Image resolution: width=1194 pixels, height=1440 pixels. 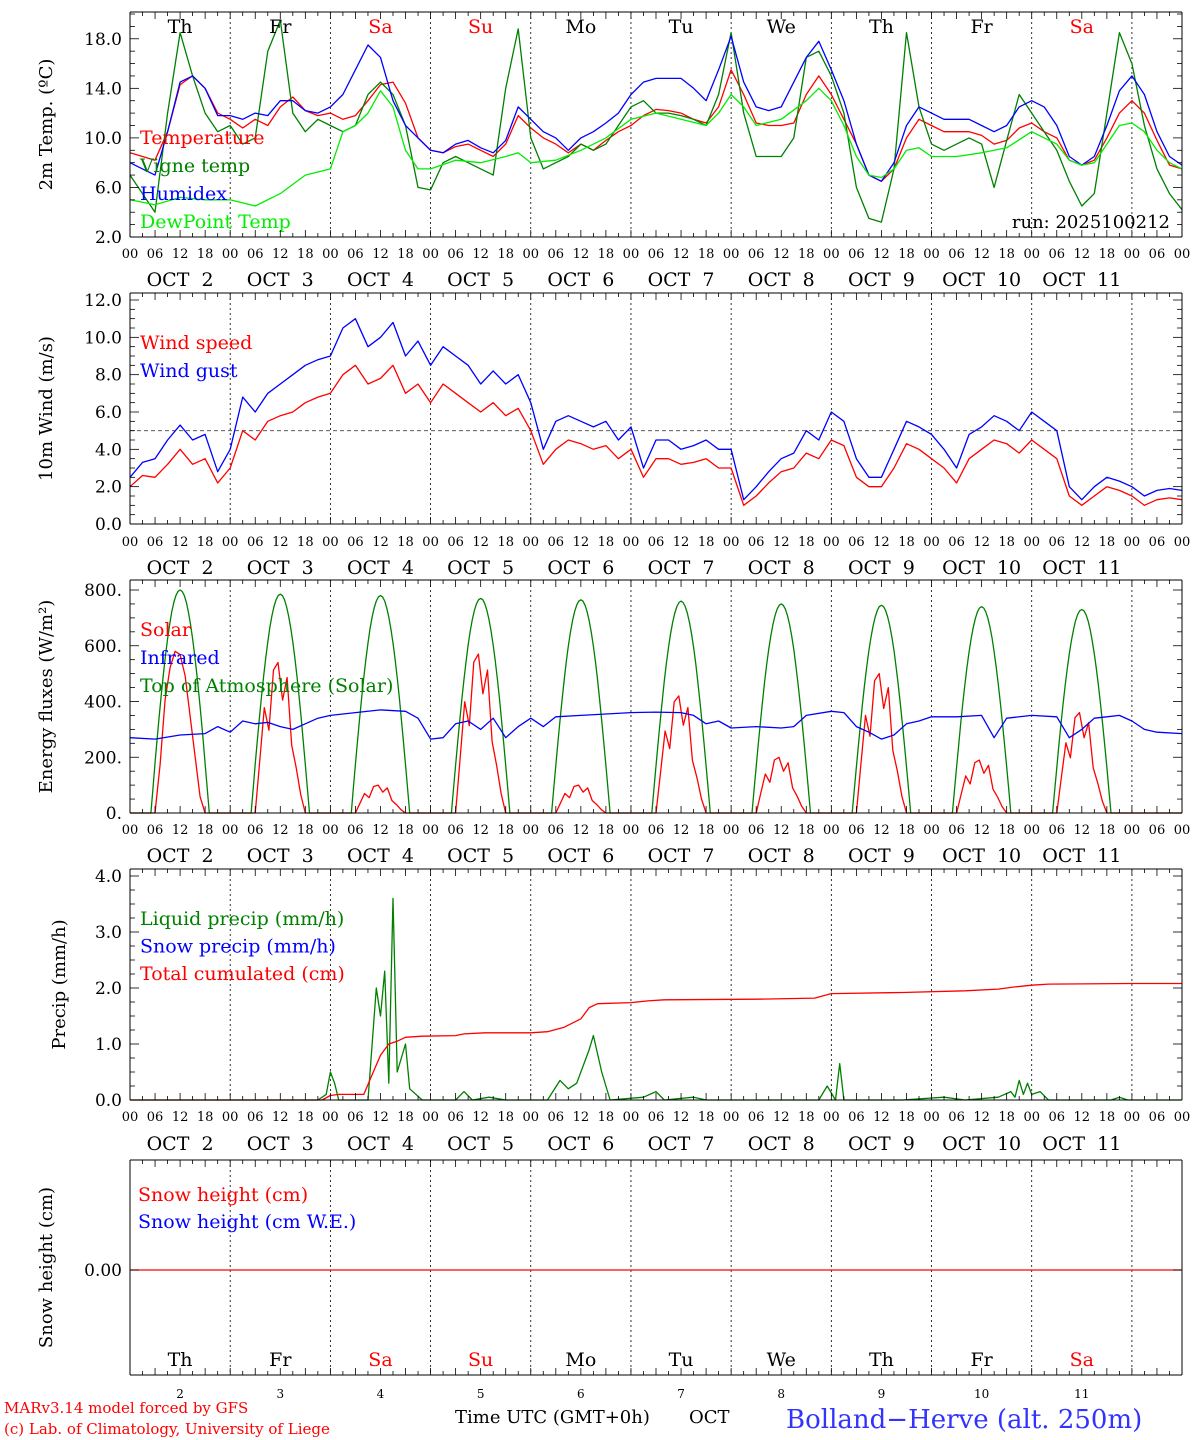 I want to click on y-tick-label: 4.0, so click(x=108, y=877).